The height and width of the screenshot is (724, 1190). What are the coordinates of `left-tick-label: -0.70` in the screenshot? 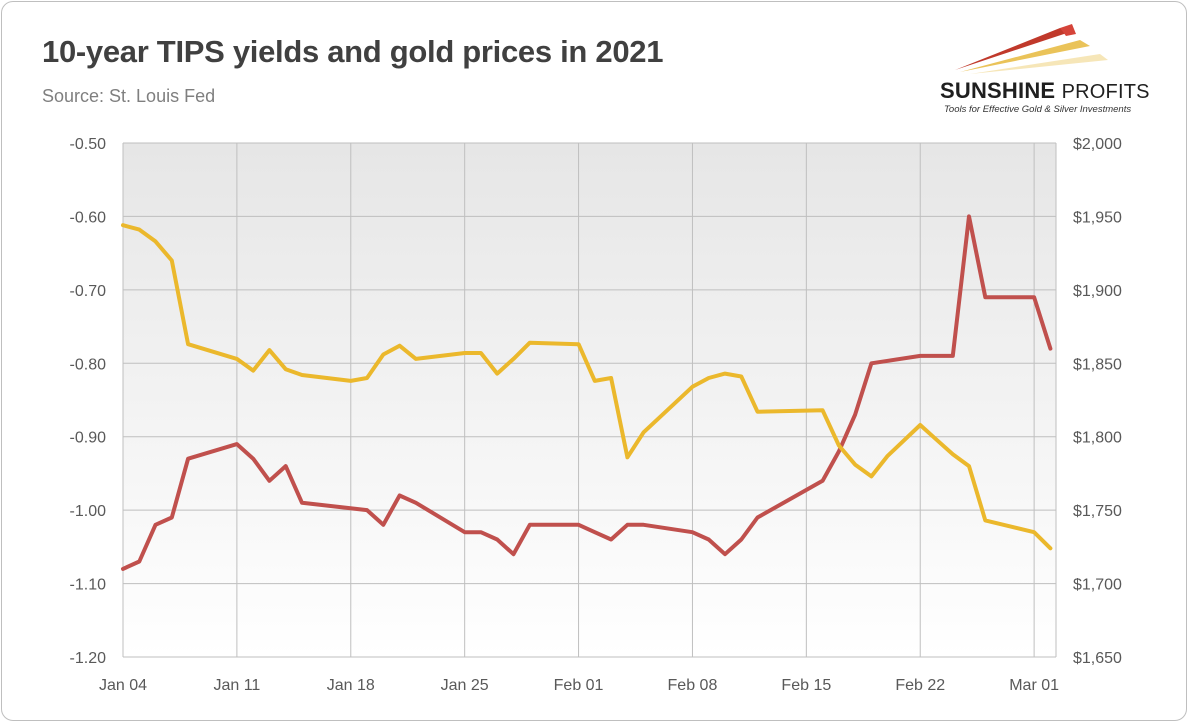 It's located at (88, 291).